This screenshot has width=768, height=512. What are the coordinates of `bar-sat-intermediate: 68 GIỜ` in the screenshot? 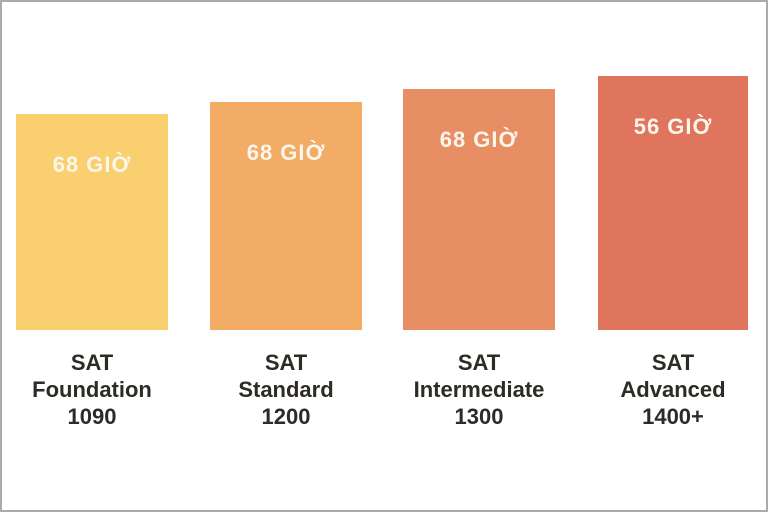 It's located at (479, 209).